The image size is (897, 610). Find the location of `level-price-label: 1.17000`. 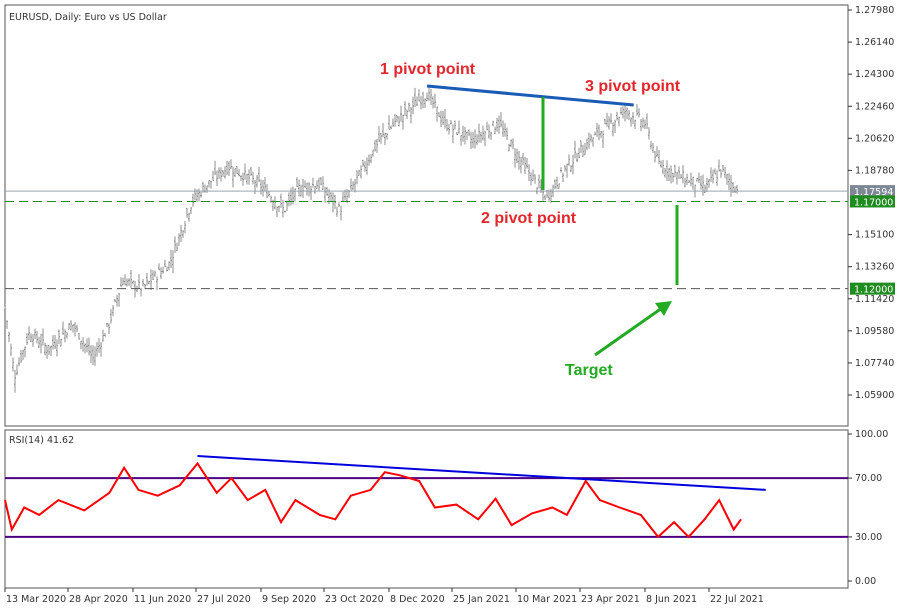

level-price-label: 1.17000 is located at coordinates (873, 202).